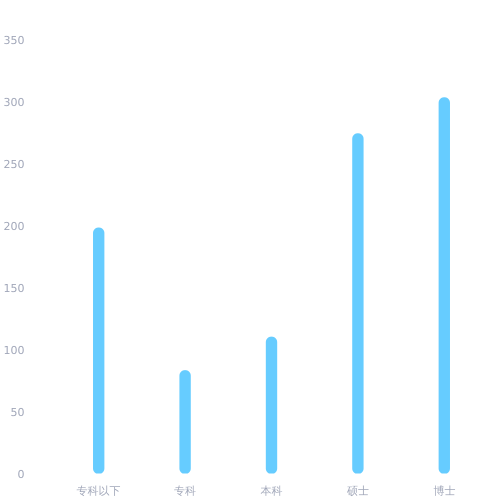 This screenshot has width=500, height=500. What do you see at coordinates (14, 350) in the screenshot?
I see `y-tick-label: 100` at bounding box center [14, 350].